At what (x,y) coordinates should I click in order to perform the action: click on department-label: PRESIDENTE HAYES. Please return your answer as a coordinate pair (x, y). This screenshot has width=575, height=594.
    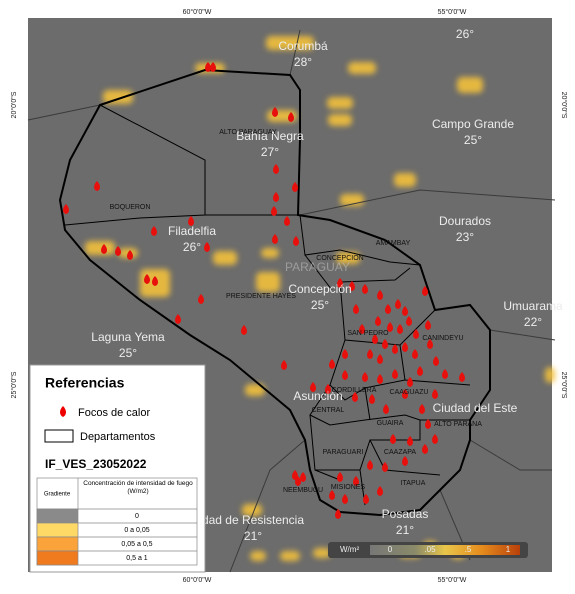
    Looking at the image, I should click on (261, 296).